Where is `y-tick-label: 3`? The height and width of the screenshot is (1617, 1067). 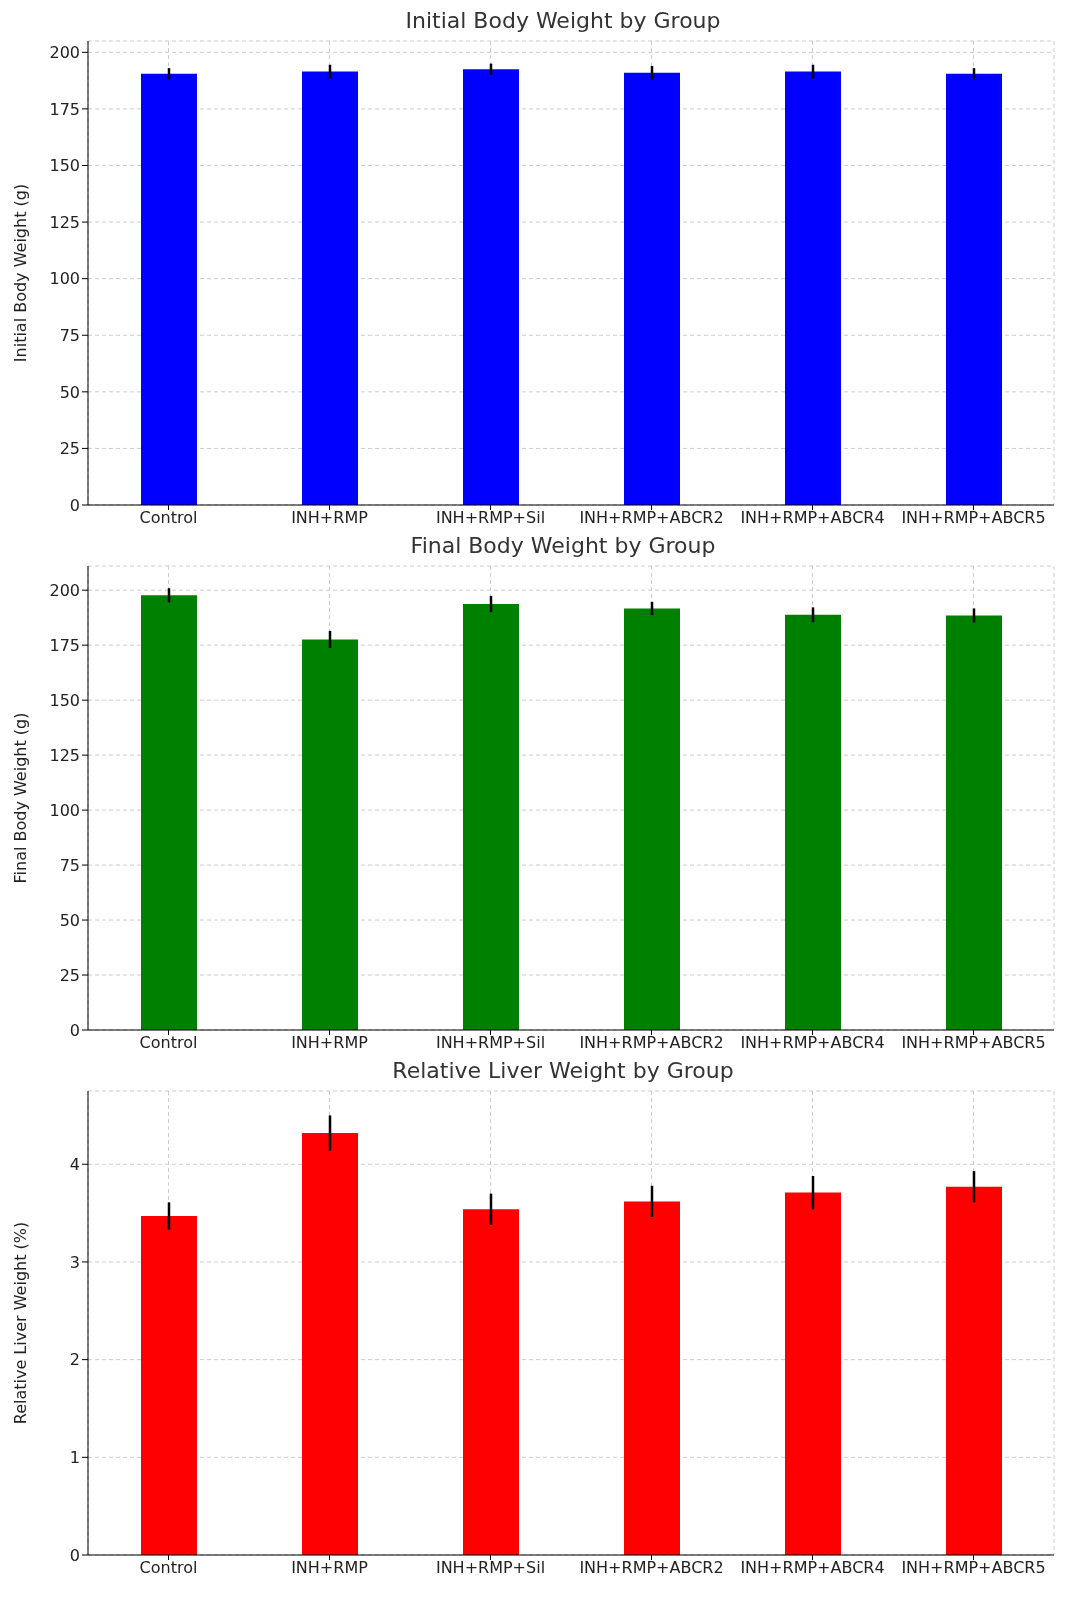
y-tick-label: 3 is located at coordinates (74, 1262).